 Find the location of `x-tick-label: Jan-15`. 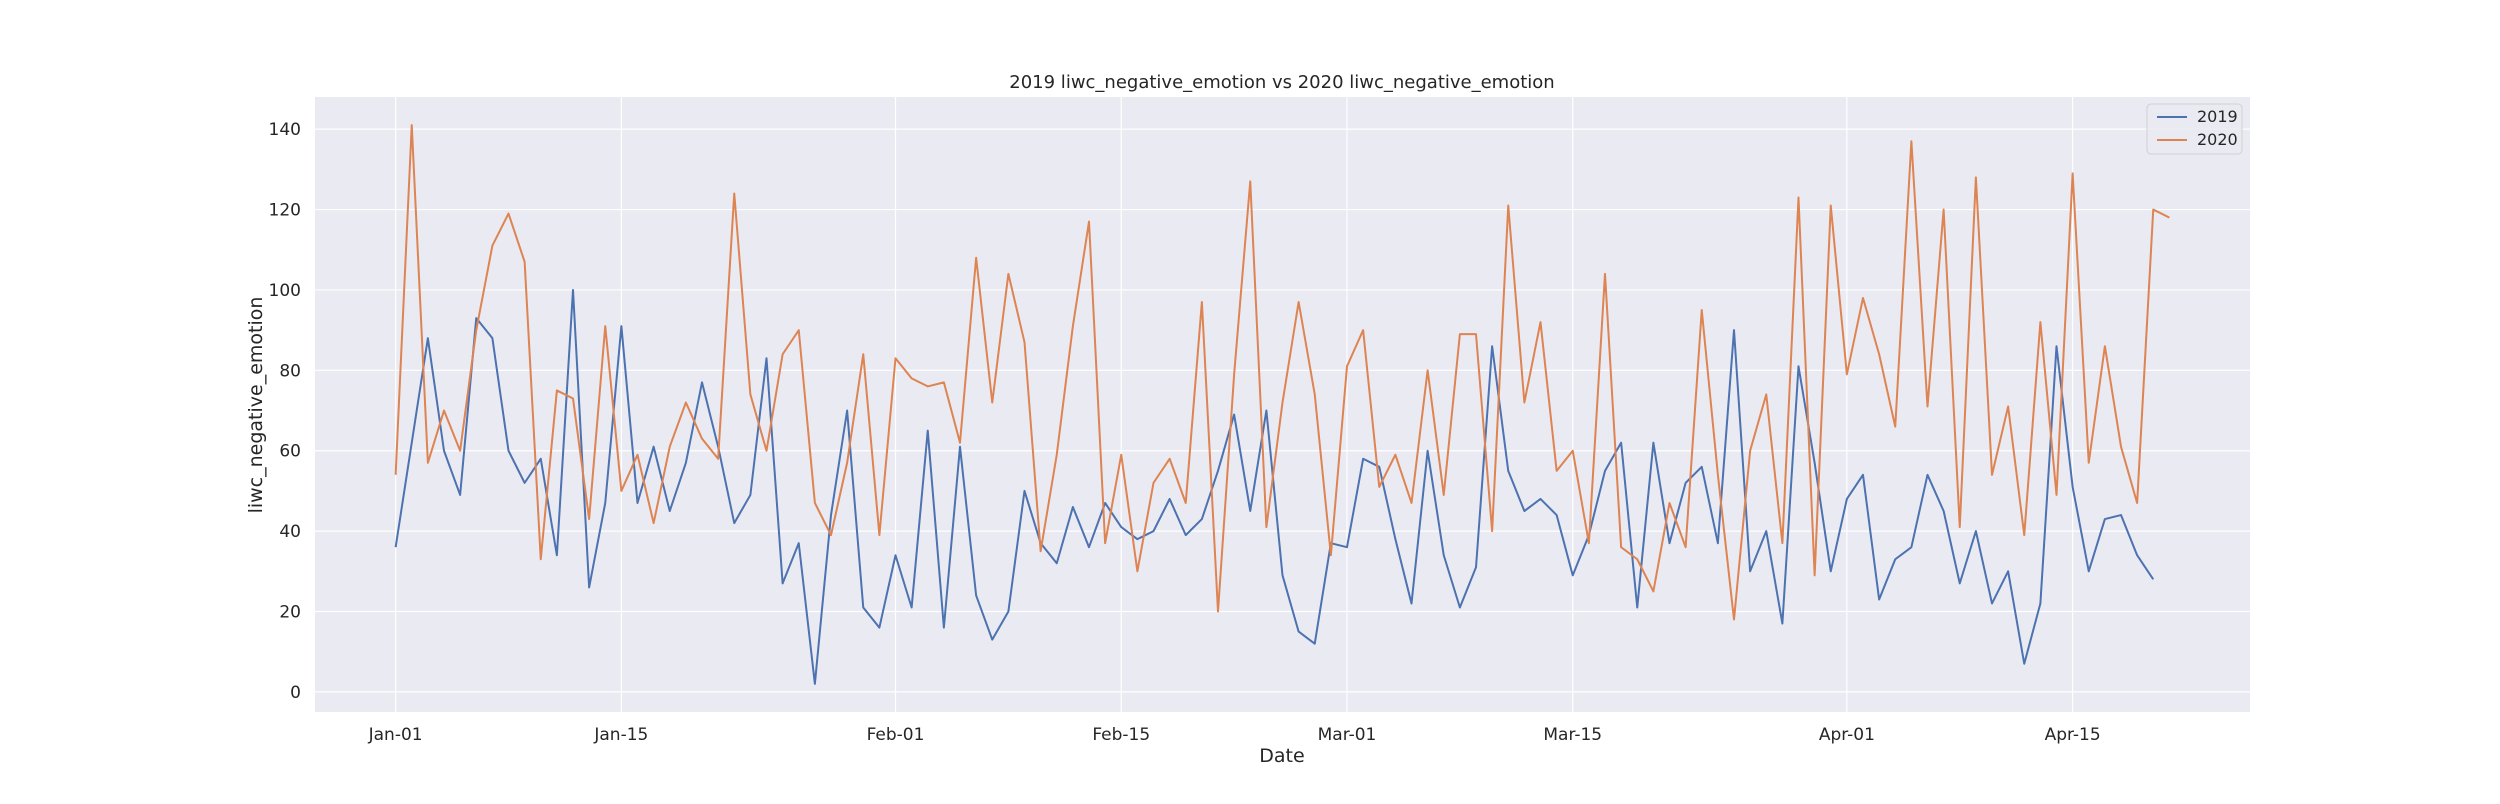

x-tick-label: Jan-15 is located at coordinates (620, 735).